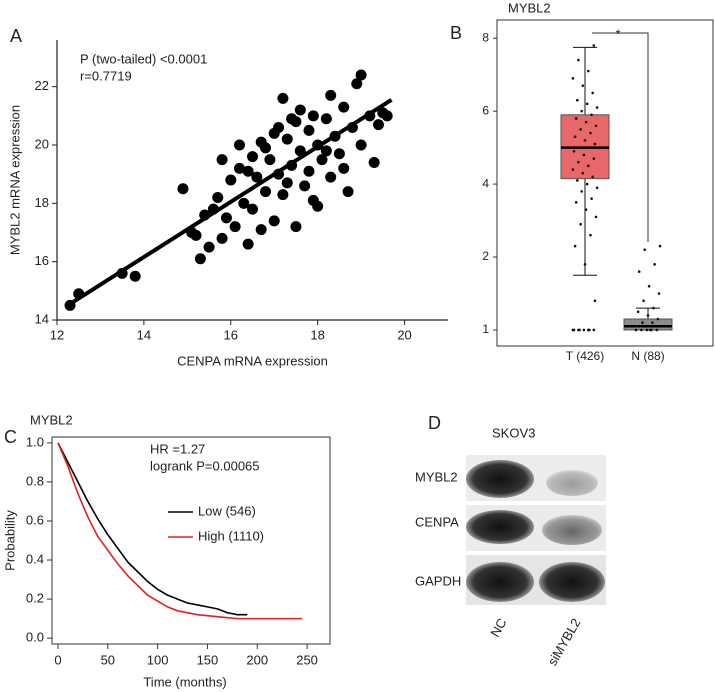 The image size is (715, 692). What do you see at coordinates (57, 334) in the screenshot?
I see `x-tick-label: 12` at bounding box center [57, 334].